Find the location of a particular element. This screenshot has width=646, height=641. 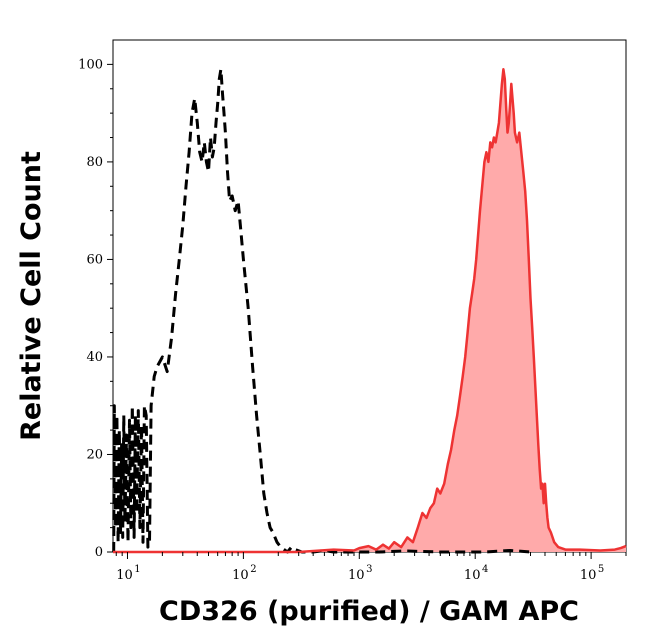

y-tick-label: 80 is located at coordinates (94, 162).